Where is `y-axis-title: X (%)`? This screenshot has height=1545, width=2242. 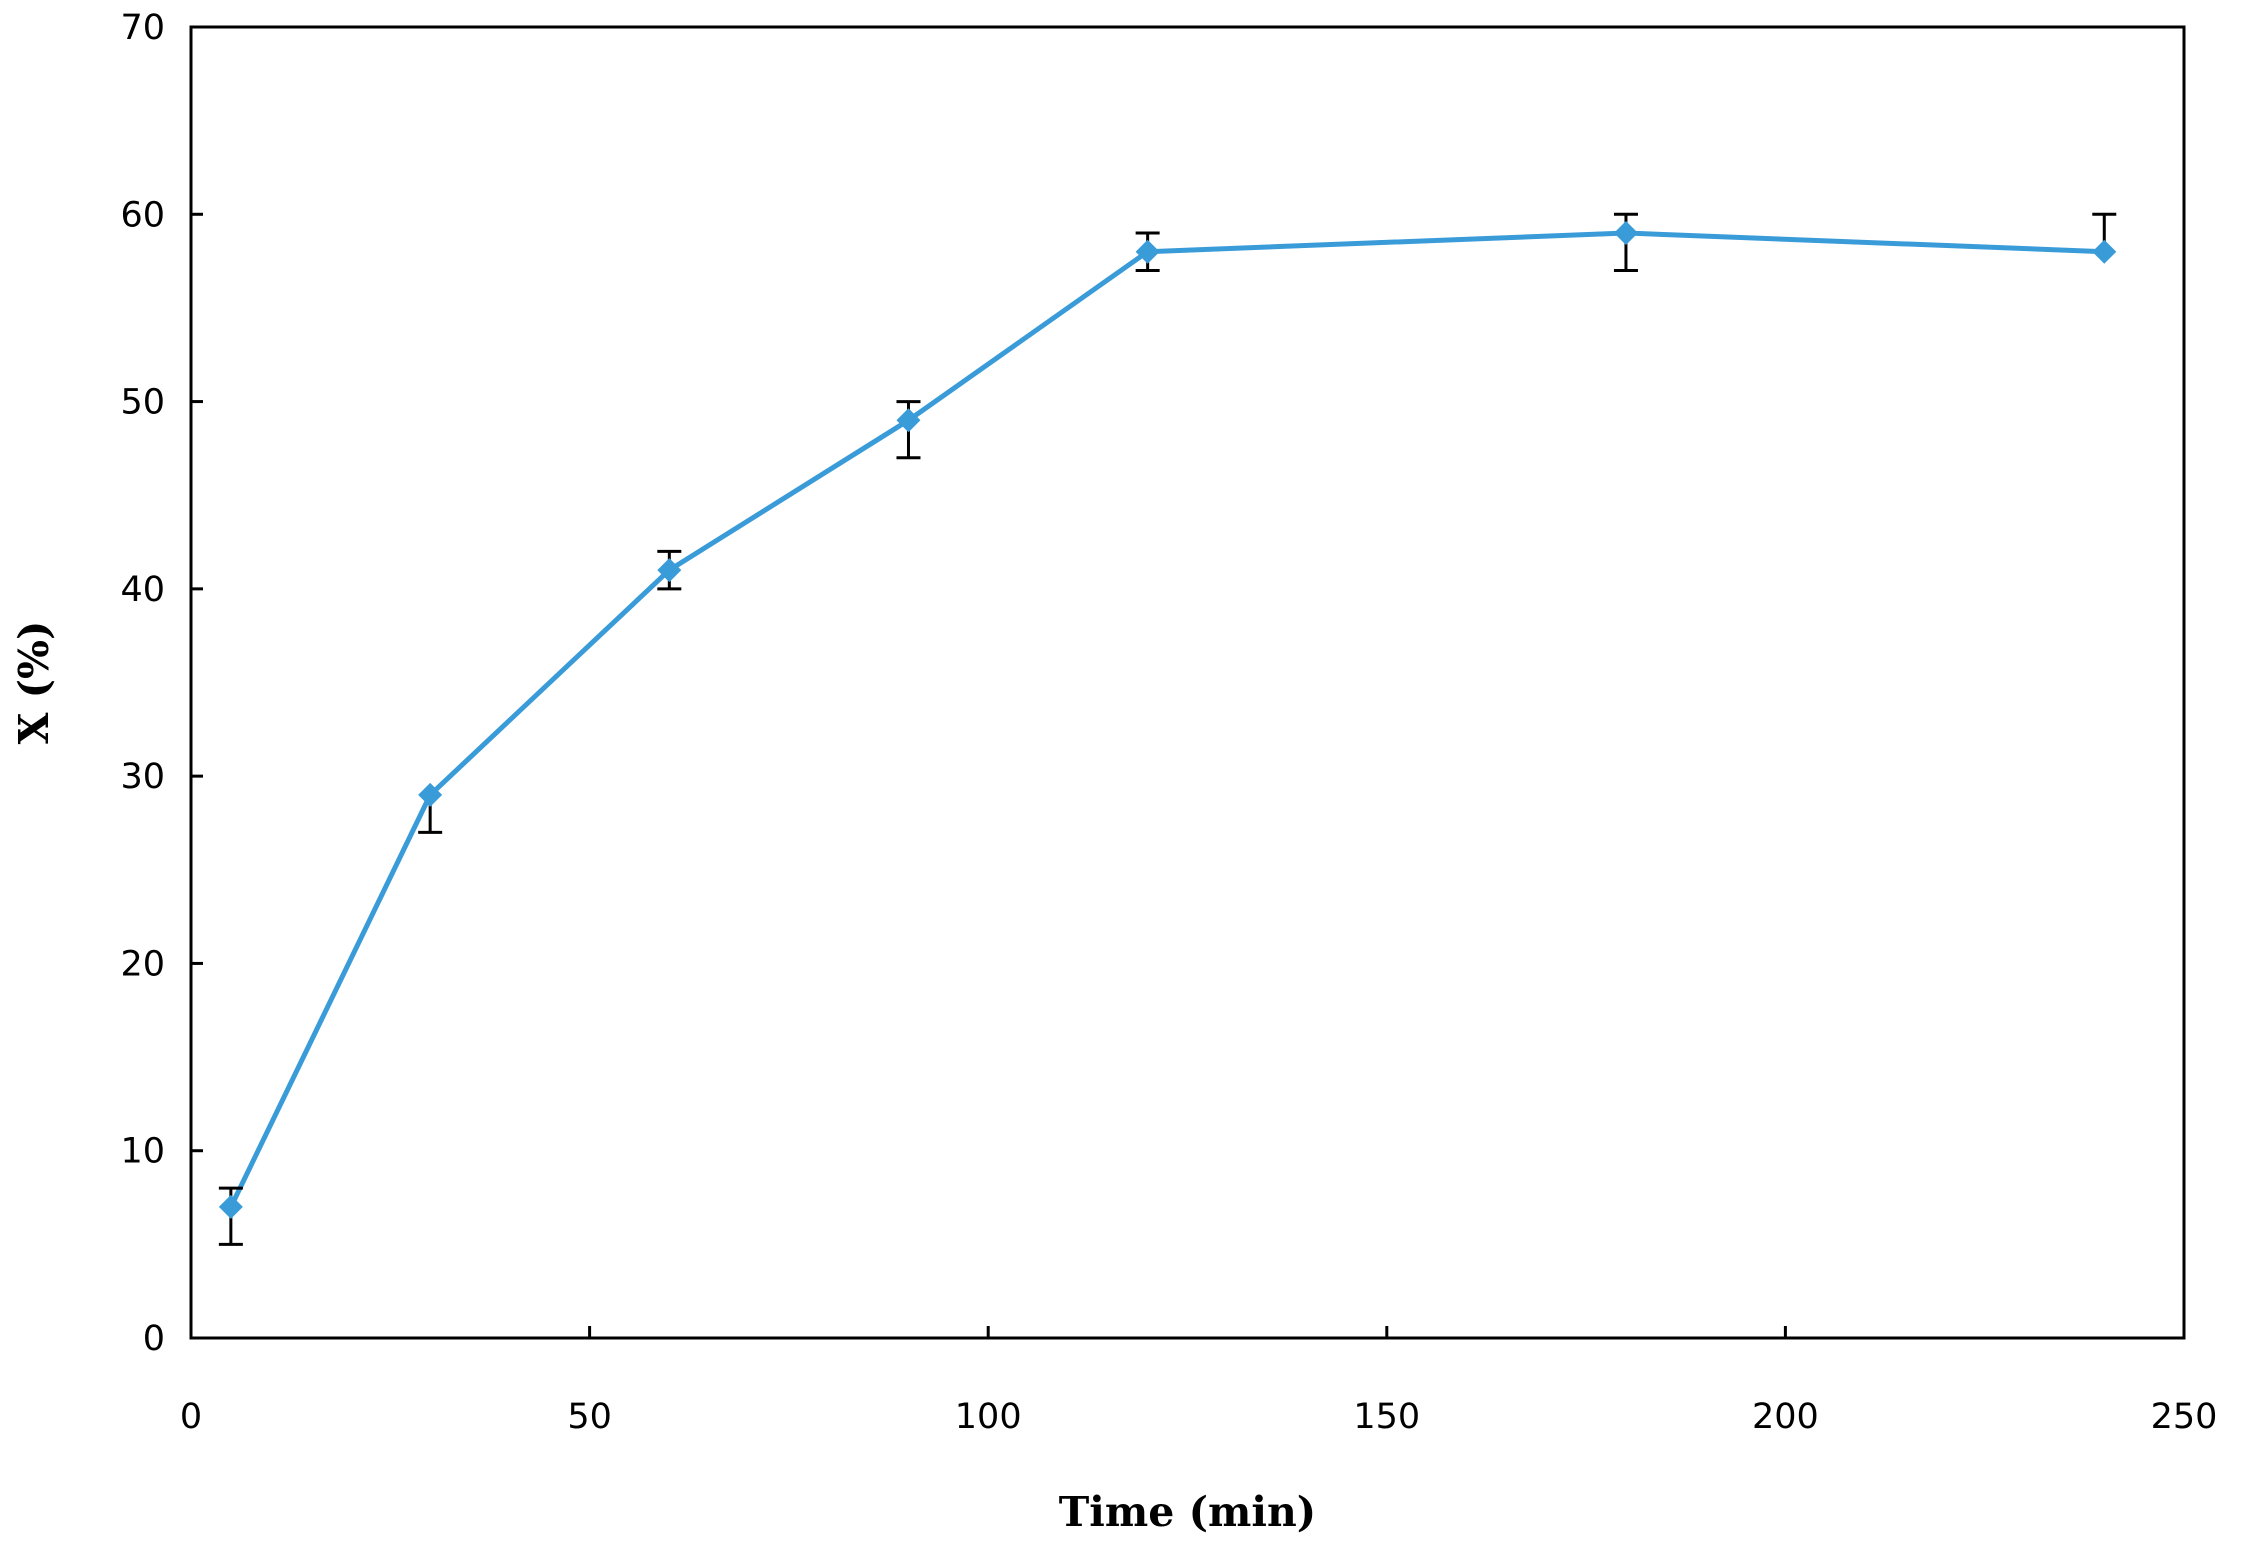
y-axis-title: X (%) is located at coordinates (34, 683).